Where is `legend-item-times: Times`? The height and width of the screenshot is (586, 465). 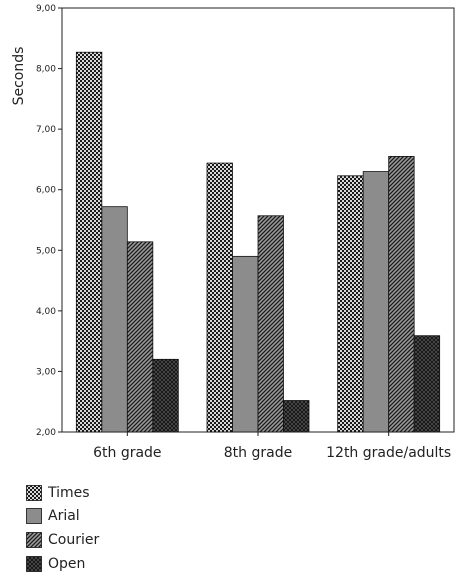 legend-item-times: Times is located at coordinates (62, 493).